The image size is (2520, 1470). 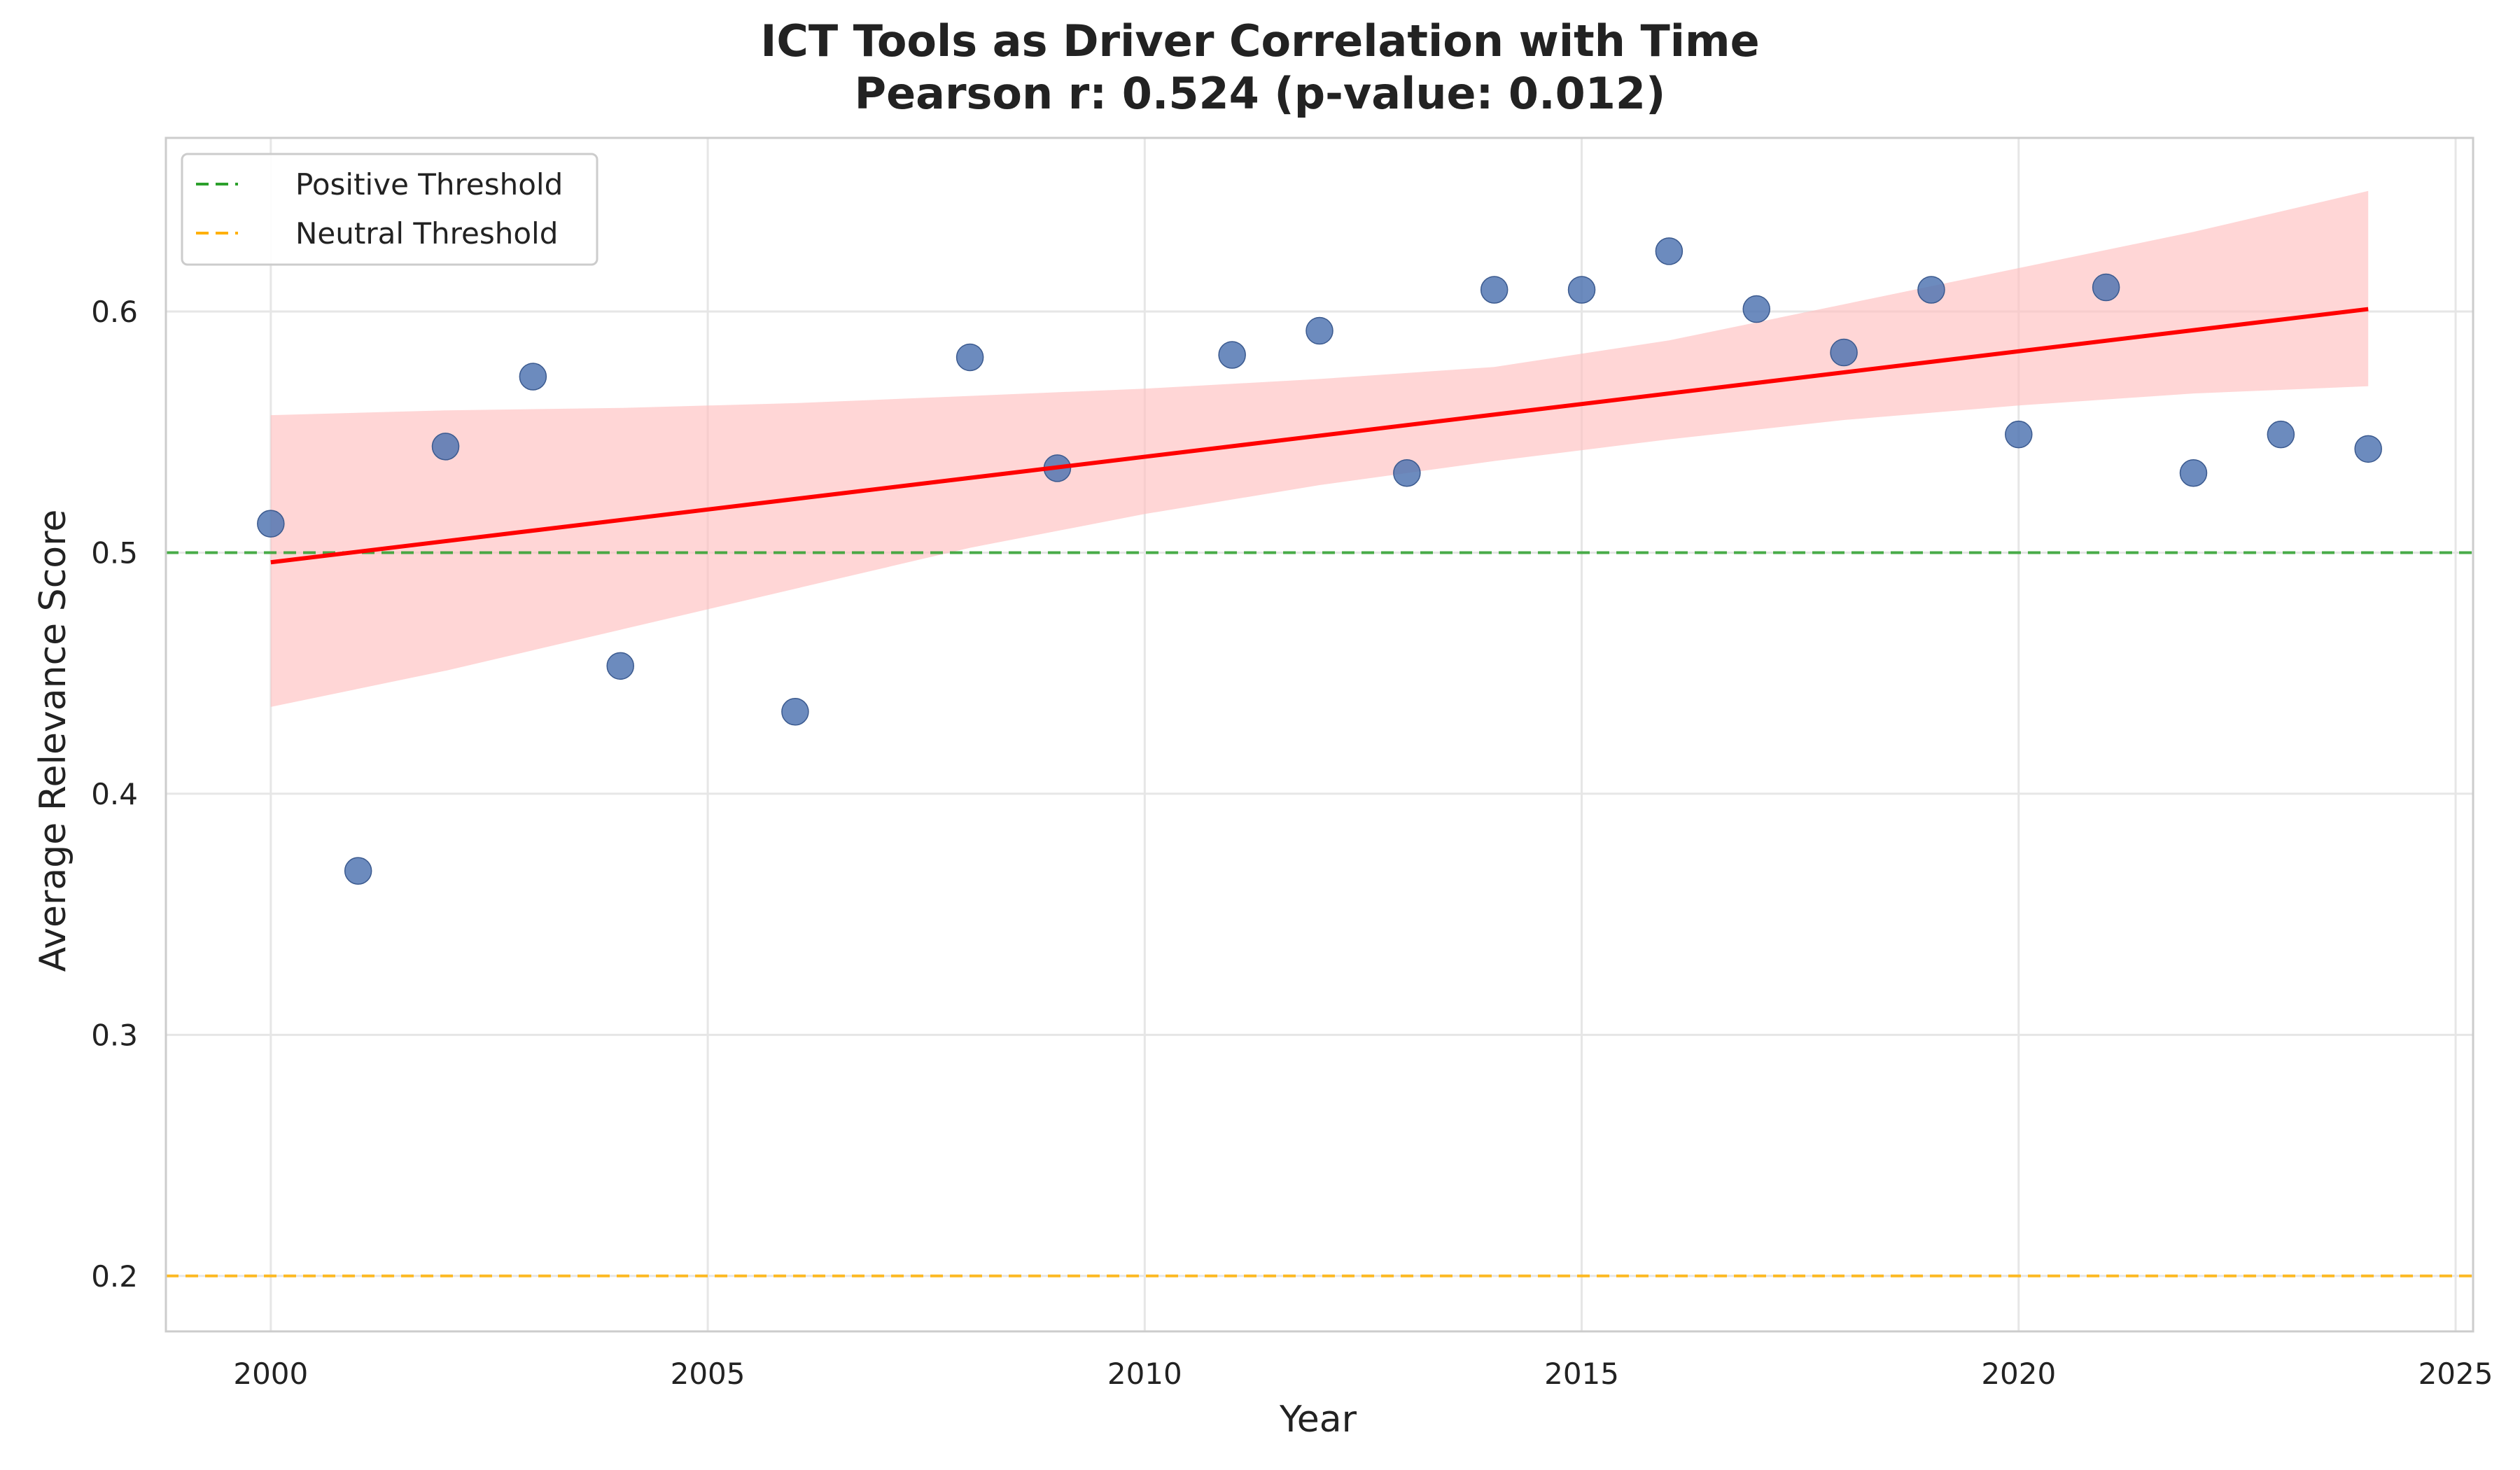 I want to click on regression-line, so click(x=1319, y=436).